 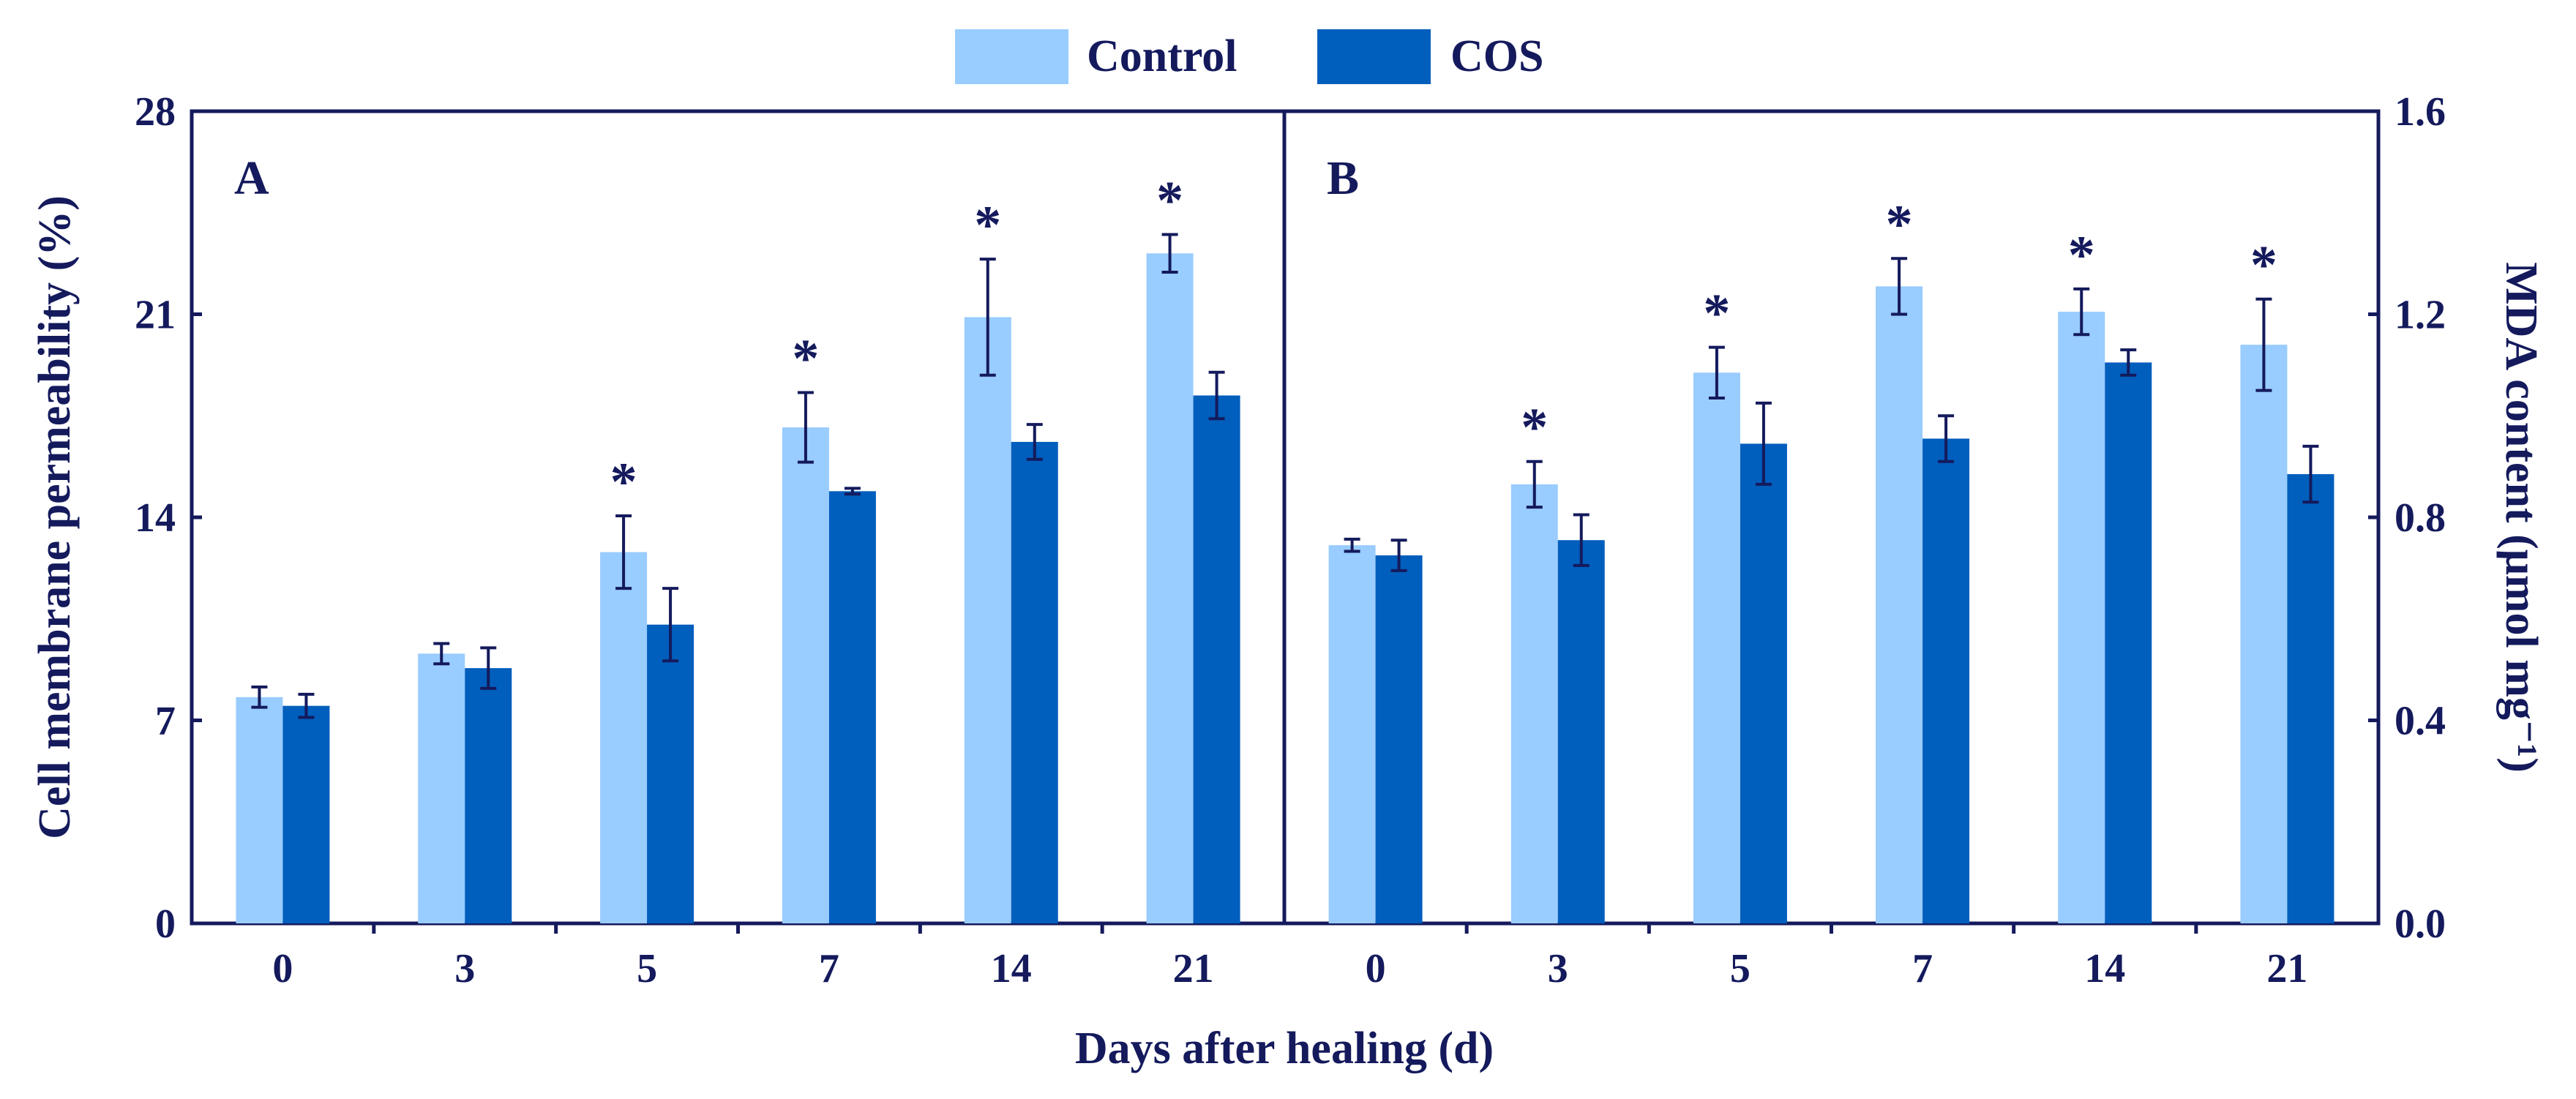 I want to click on y-tick-label-left: 0, so click(x=165, y=924).